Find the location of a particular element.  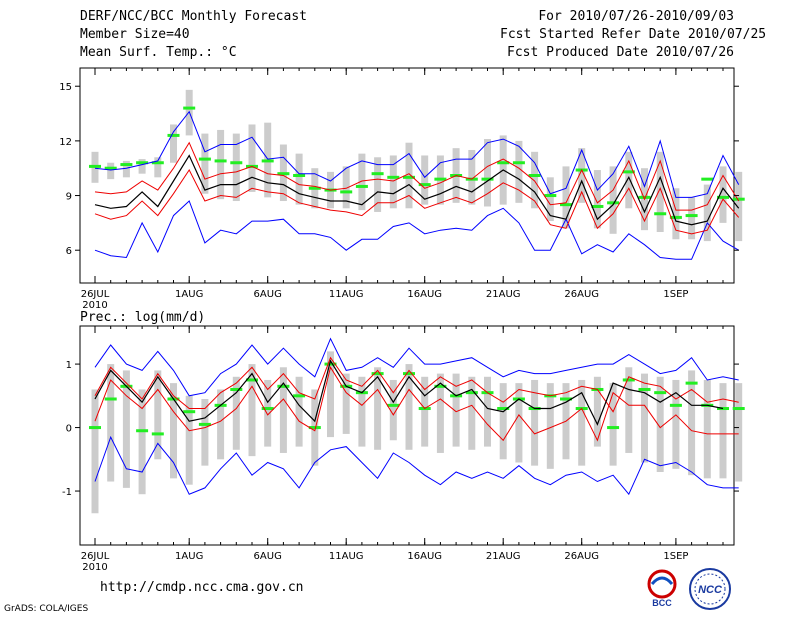

source-url: http://cmdp.ncc.cma.gov.cn is located at coordinates (202, 587).